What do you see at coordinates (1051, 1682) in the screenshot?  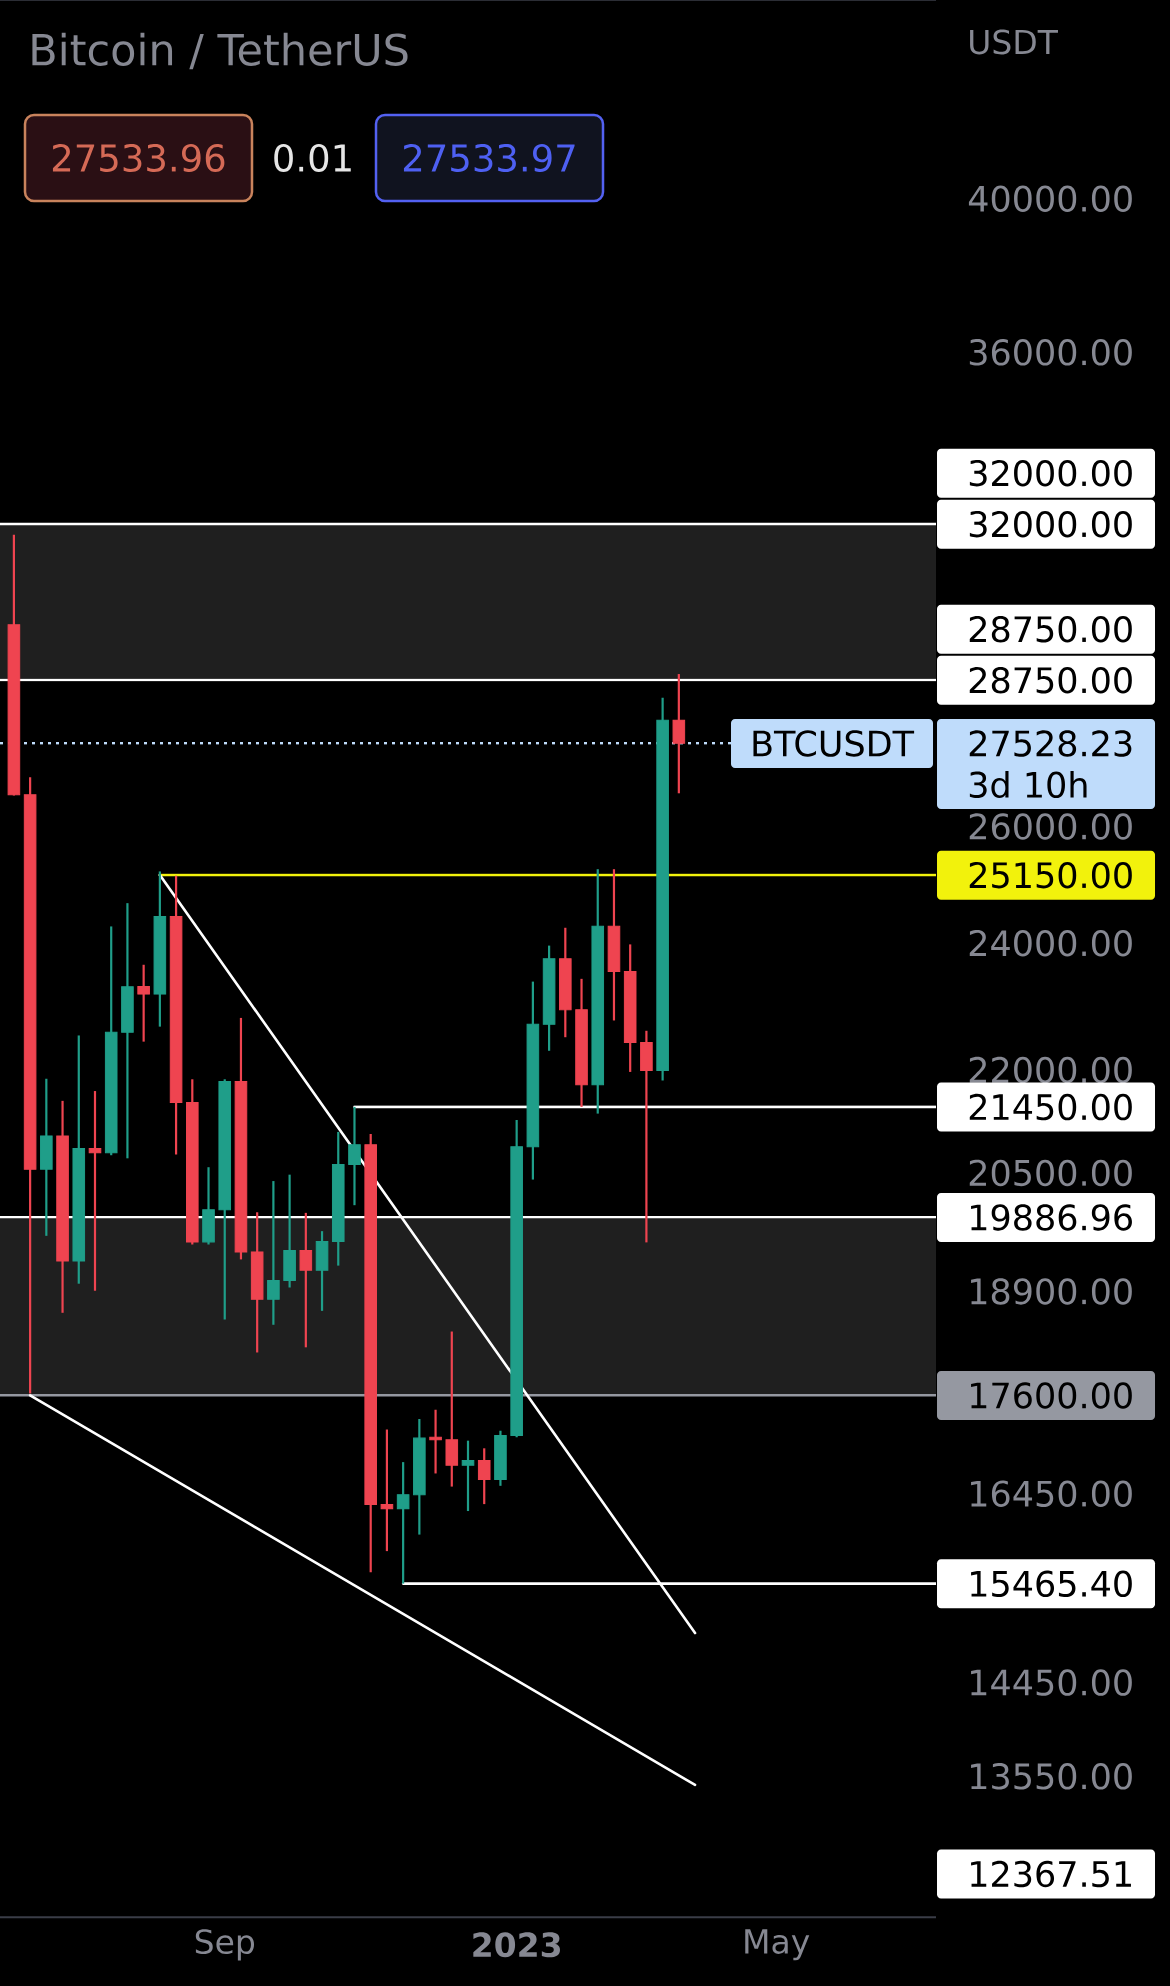 I see `y-tick-label: 14450.00` at bounding box center [1051, 1682].